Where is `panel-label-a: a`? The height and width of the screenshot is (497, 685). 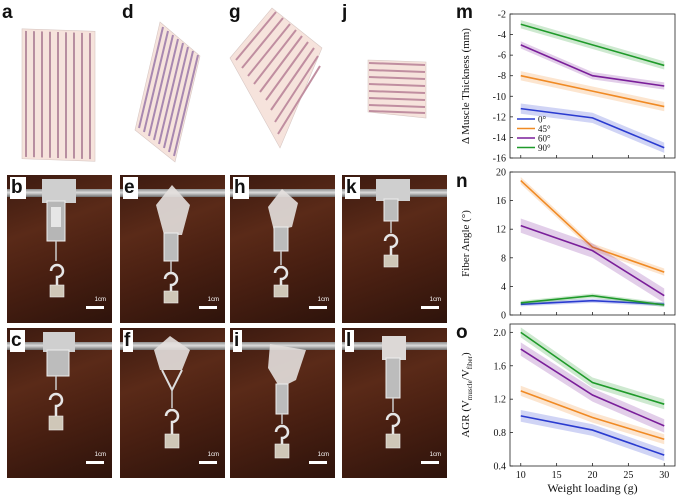 panel-label-a: a is located at coordinates (7, 12).